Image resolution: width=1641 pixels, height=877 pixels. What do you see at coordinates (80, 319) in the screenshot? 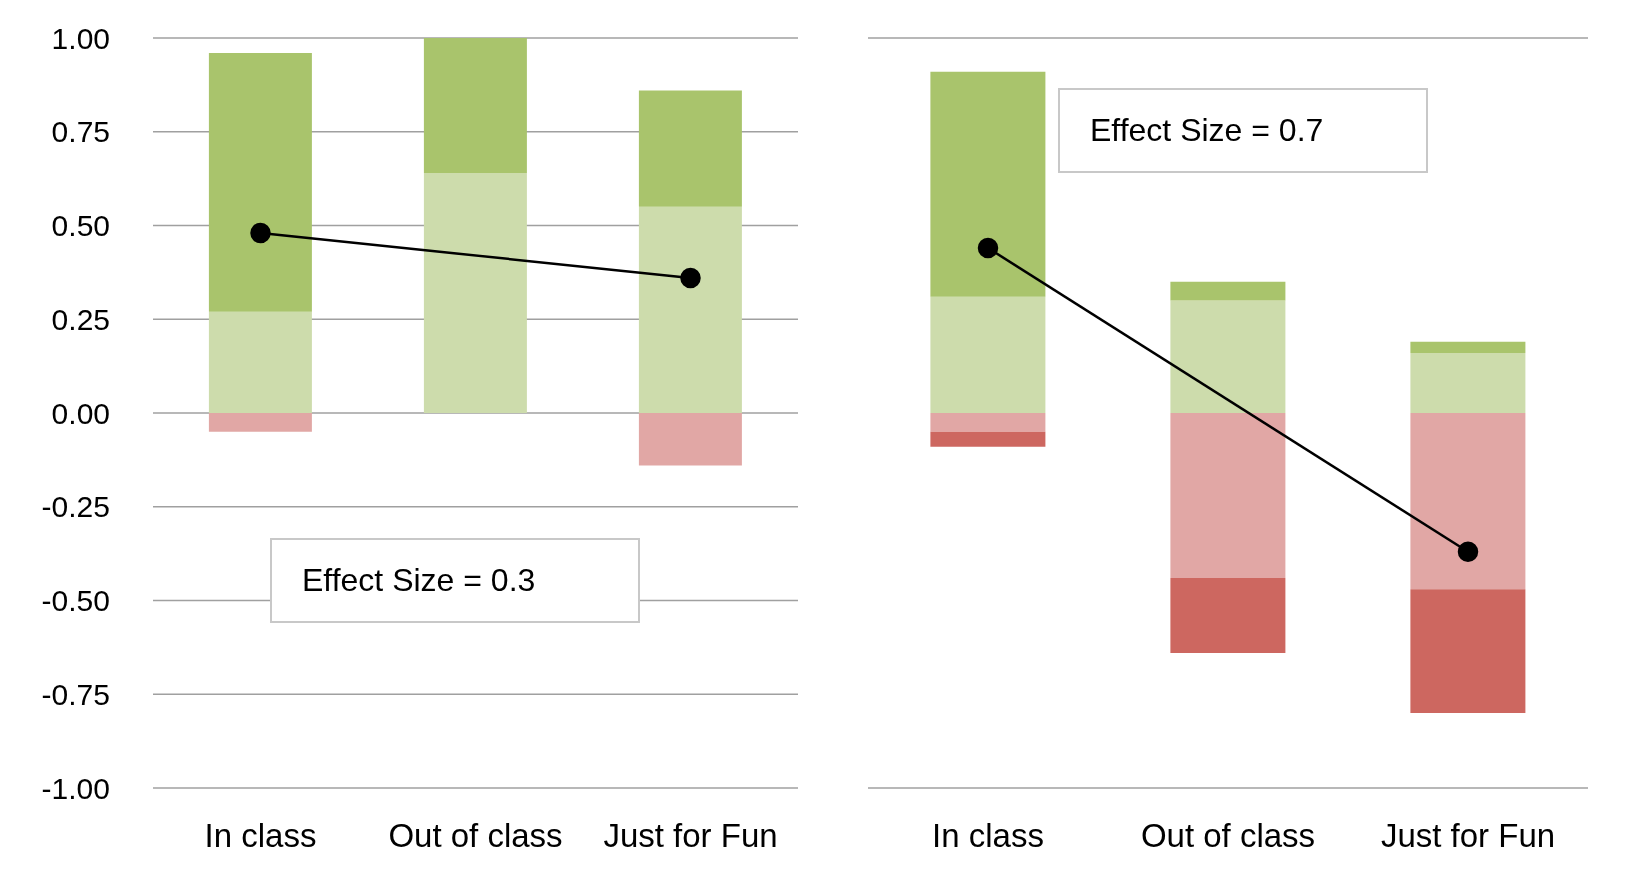
I see `y-tick-label: 0.25` at bounding box center [80, 319].